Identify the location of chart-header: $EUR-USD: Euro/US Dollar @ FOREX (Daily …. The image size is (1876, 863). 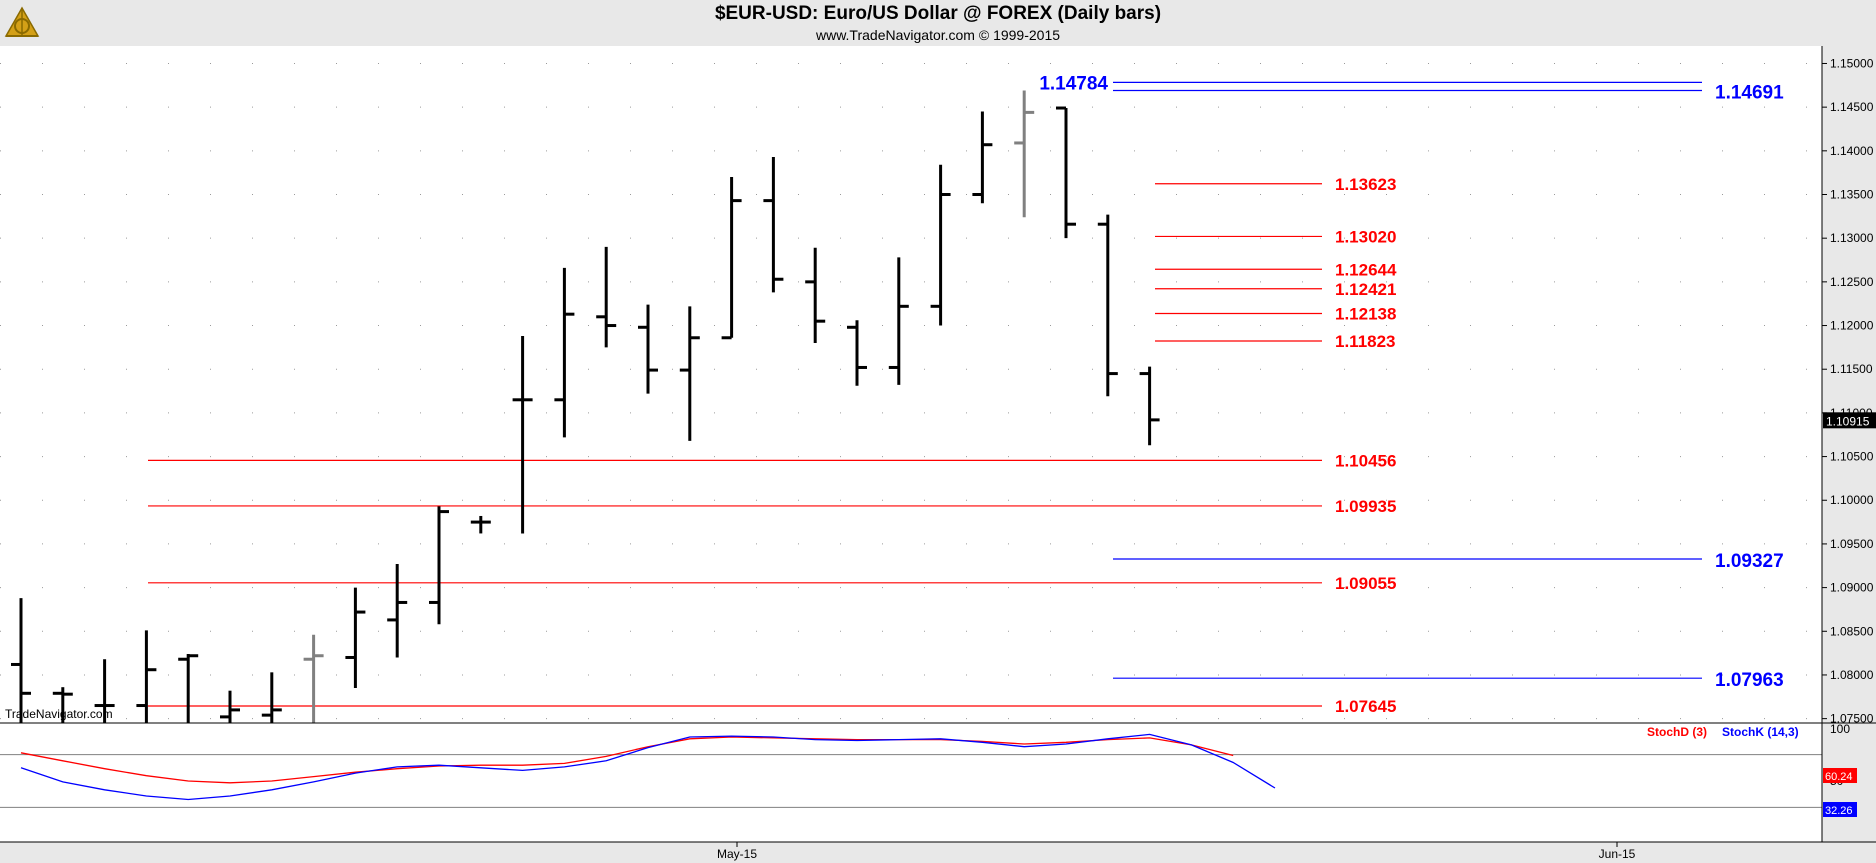
(938, 23).